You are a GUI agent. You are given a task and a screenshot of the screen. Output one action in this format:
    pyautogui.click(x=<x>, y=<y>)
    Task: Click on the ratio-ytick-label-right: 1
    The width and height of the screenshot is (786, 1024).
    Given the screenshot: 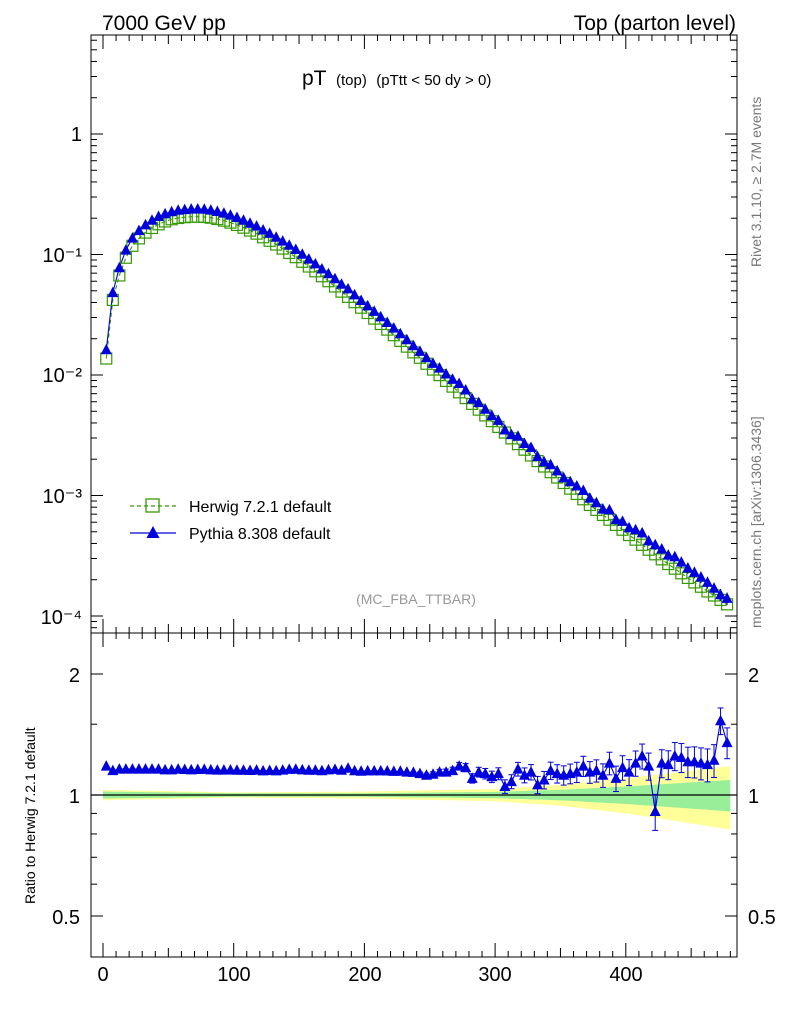 What is the action you would take?
    pyautogui.click(x=753, y=797)
    